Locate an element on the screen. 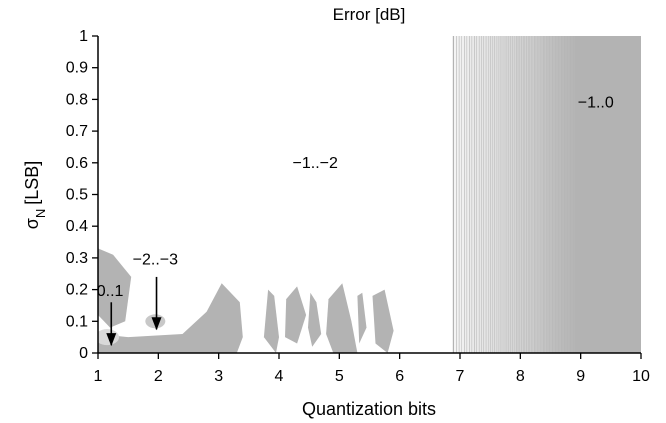  x-axis-label: Quantization bits is located at coordinates (369, 409).